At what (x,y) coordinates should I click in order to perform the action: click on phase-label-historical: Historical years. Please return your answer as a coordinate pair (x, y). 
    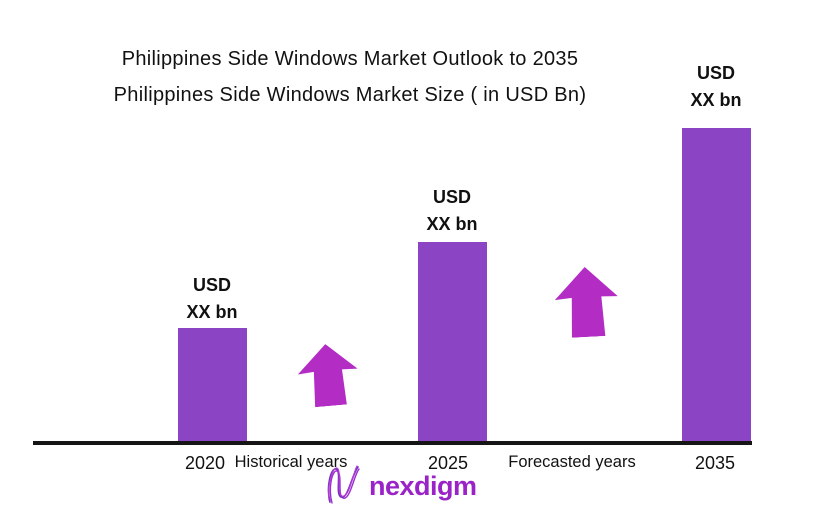
    Looking at the image, I should click on (291, 462).